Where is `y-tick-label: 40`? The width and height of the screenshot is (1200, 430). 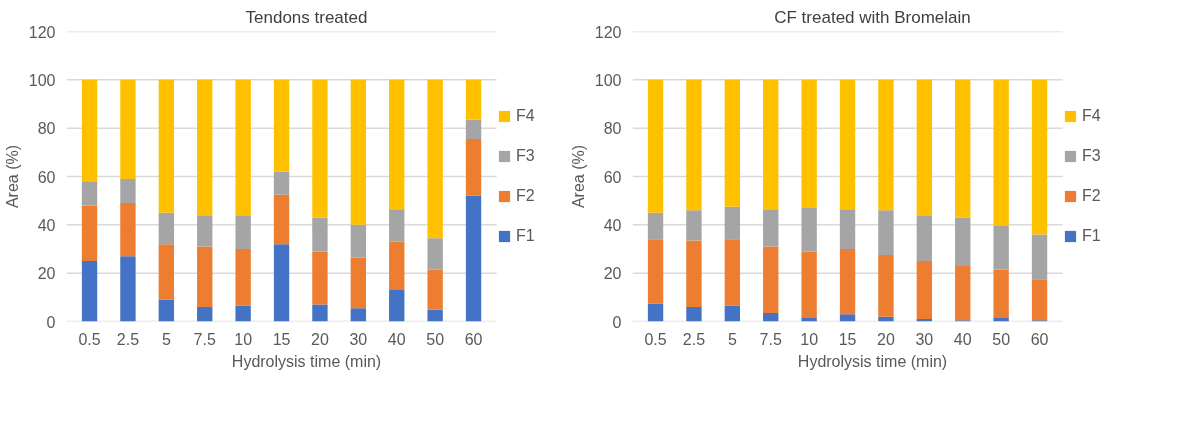 y-tick-label: 40 is located at coordinates (612, 225).